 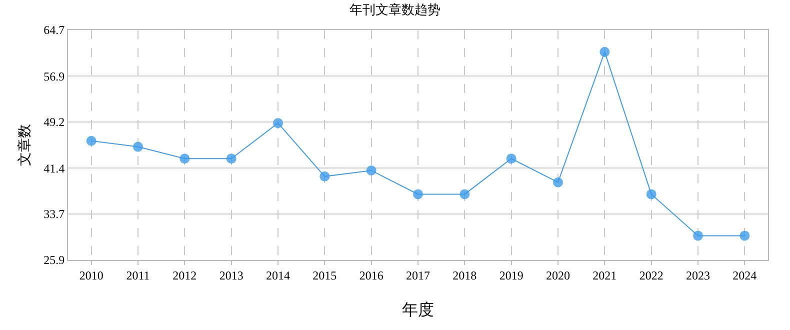 I want to click on y-axis-title: 文章数, so click(x=25, y=145).